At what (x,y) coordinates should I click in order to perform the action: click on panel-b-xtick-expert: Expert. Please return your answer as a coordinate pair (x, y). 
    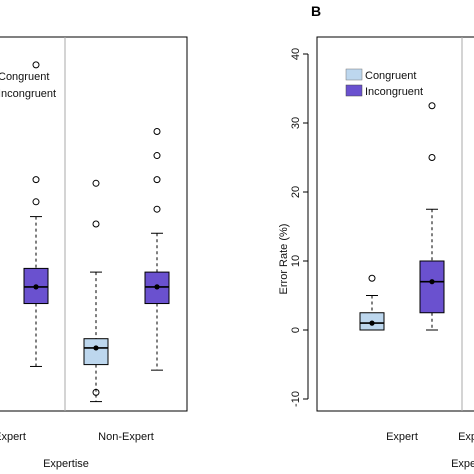
    Looking at the image, I should click on (402, 437).